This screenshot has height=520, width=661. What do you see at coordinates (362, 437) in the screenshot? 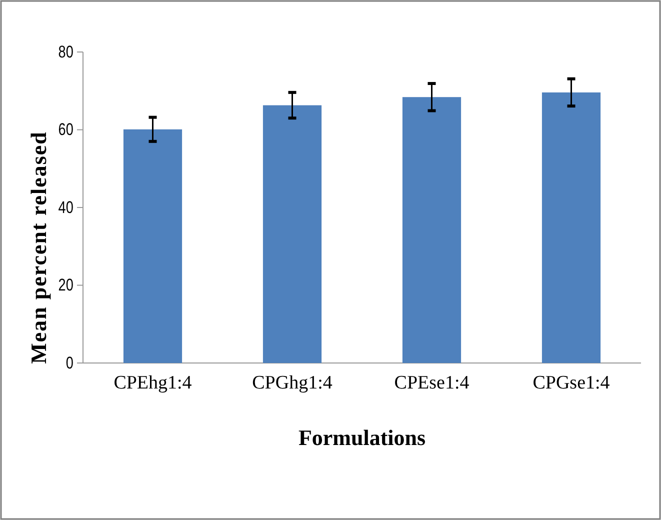
I see `x-axis-title: Formulations` at bounding box center [362, 437].